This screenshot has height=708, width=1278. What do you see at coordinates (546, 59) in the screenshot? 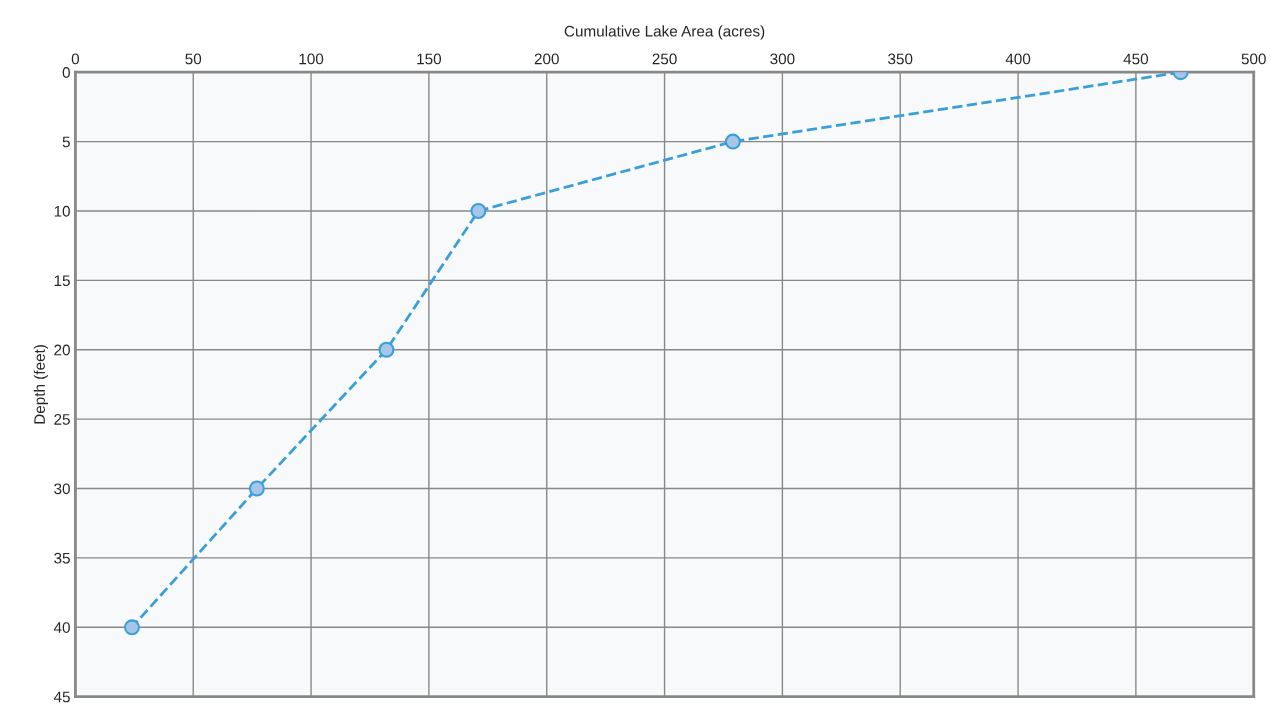
I see `x-tick-label: 200` at bounding box center [546, 59].